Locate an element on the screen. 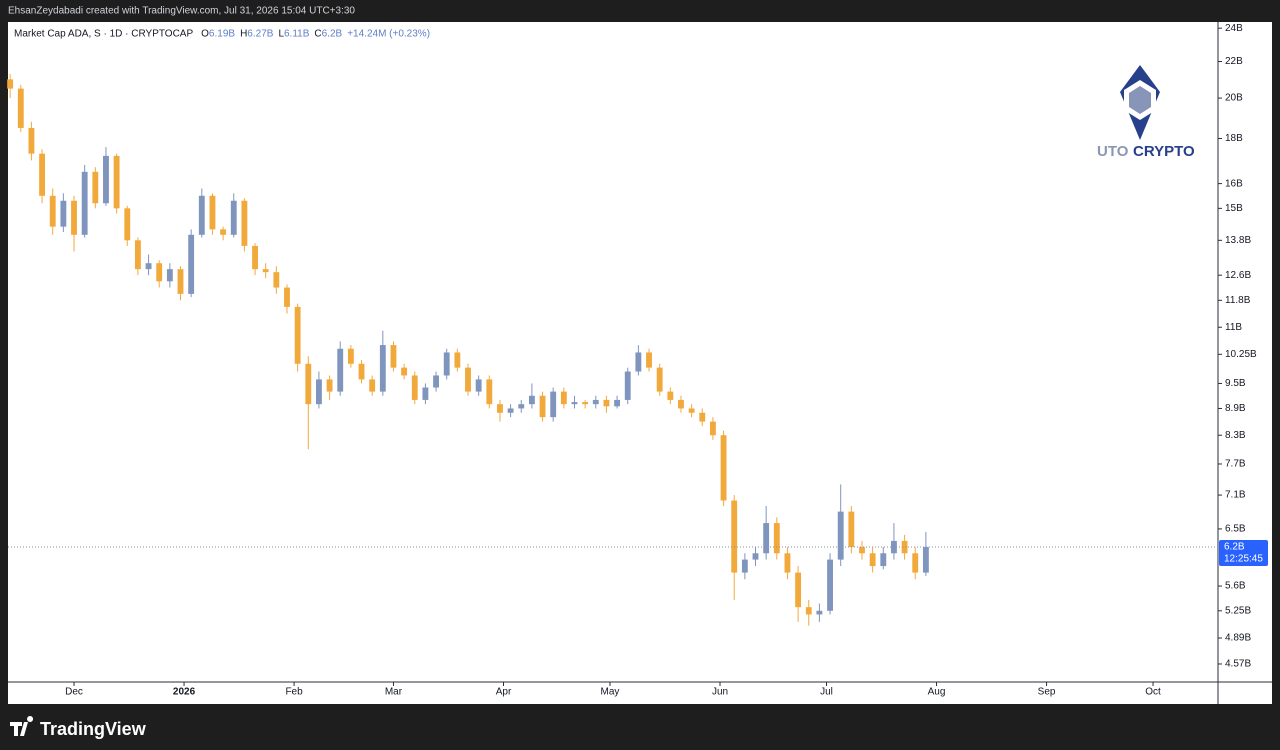 The height and width of the screenshot is (750, 1280). footer-logo is located at coordinates (22, 726).